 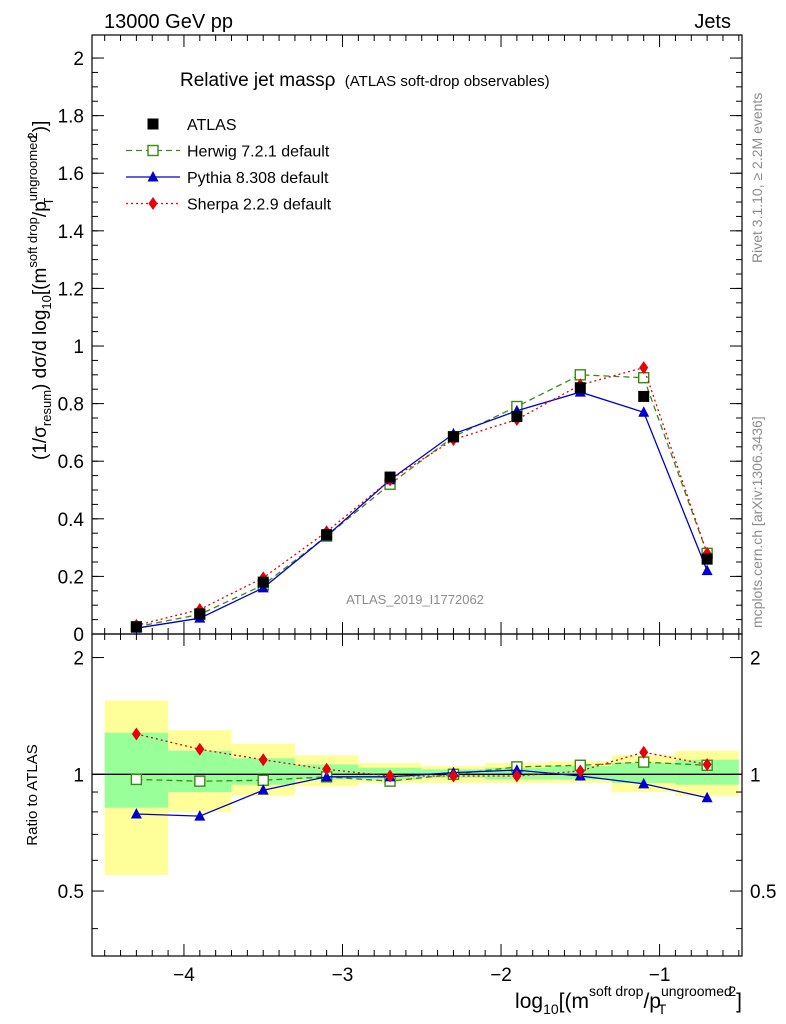 I want to click on series-line-herwig-ratio, so click(x=422, y=771).